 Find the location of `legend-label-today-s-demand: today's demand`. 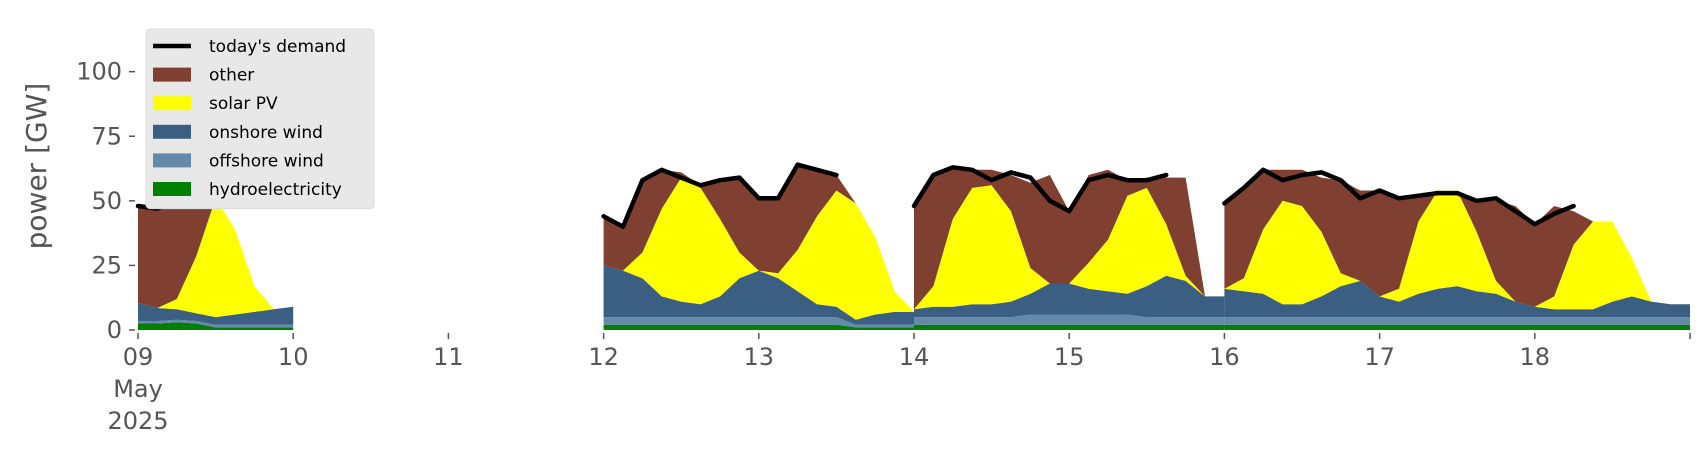

legend-label-today-s-demand: today's demand is located at coordinates (277, 47).